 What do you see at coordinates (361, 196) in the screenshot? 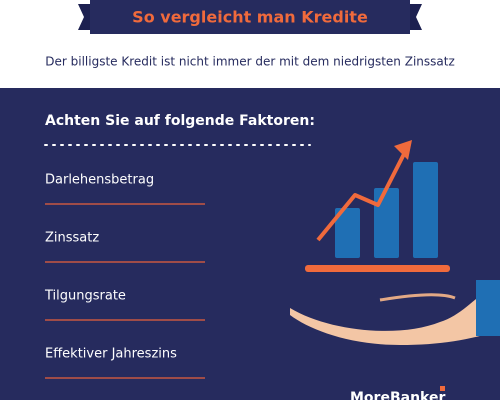
I see `trend-arrow` at bounding box center [361, 196].